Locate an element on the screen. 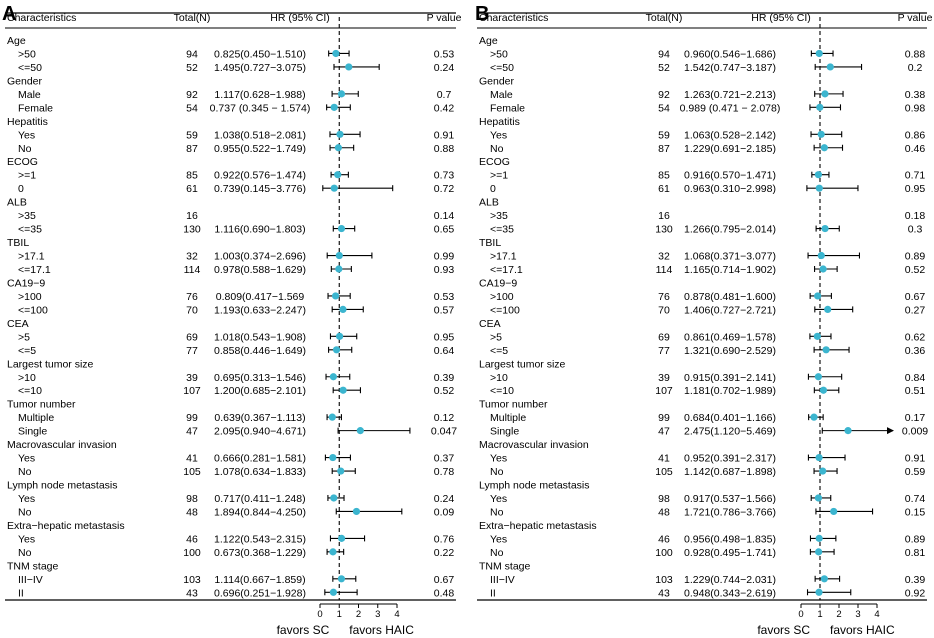  row-total: 105 is located at coordinates (192, 472).